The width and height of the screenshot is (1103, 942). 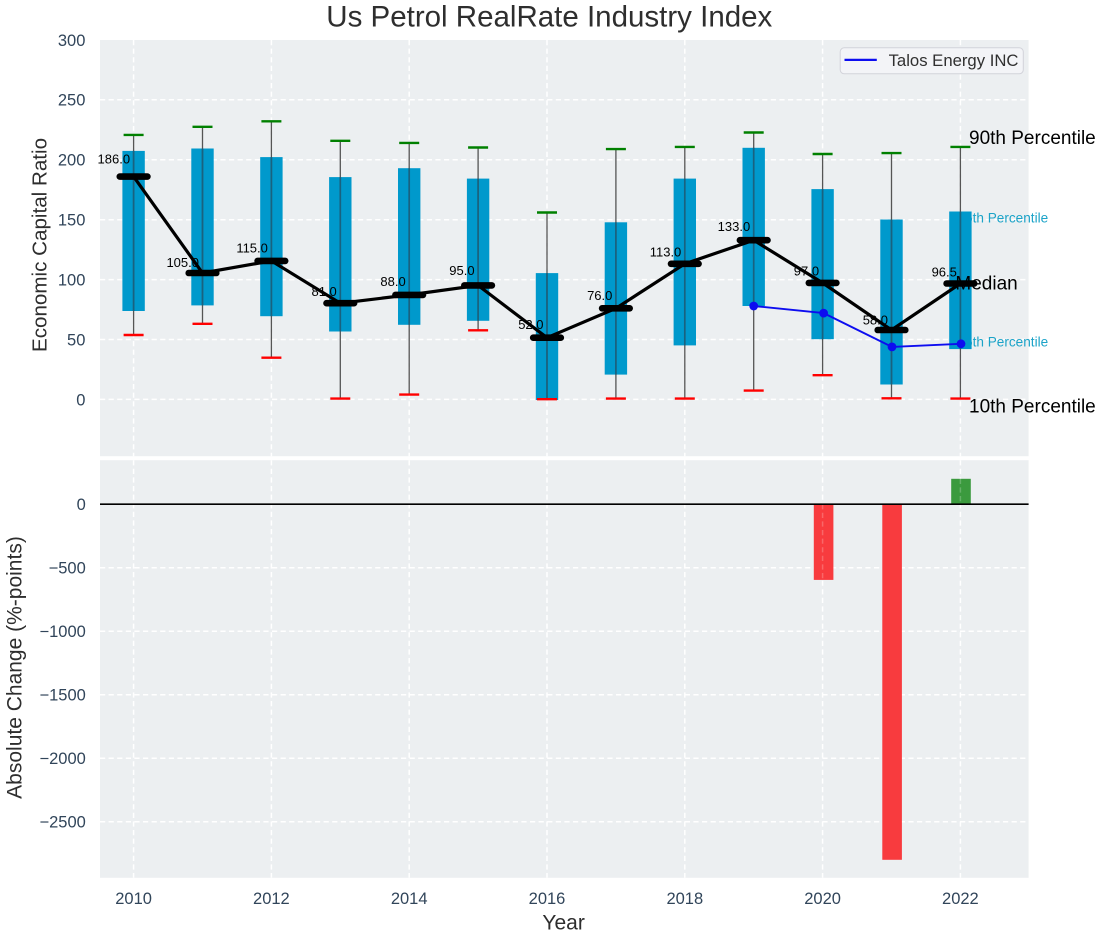 What do you see at coordinates (822, 899) in the screenshot?
I see `svg-text: 2020` at bounding box center [822, 899].